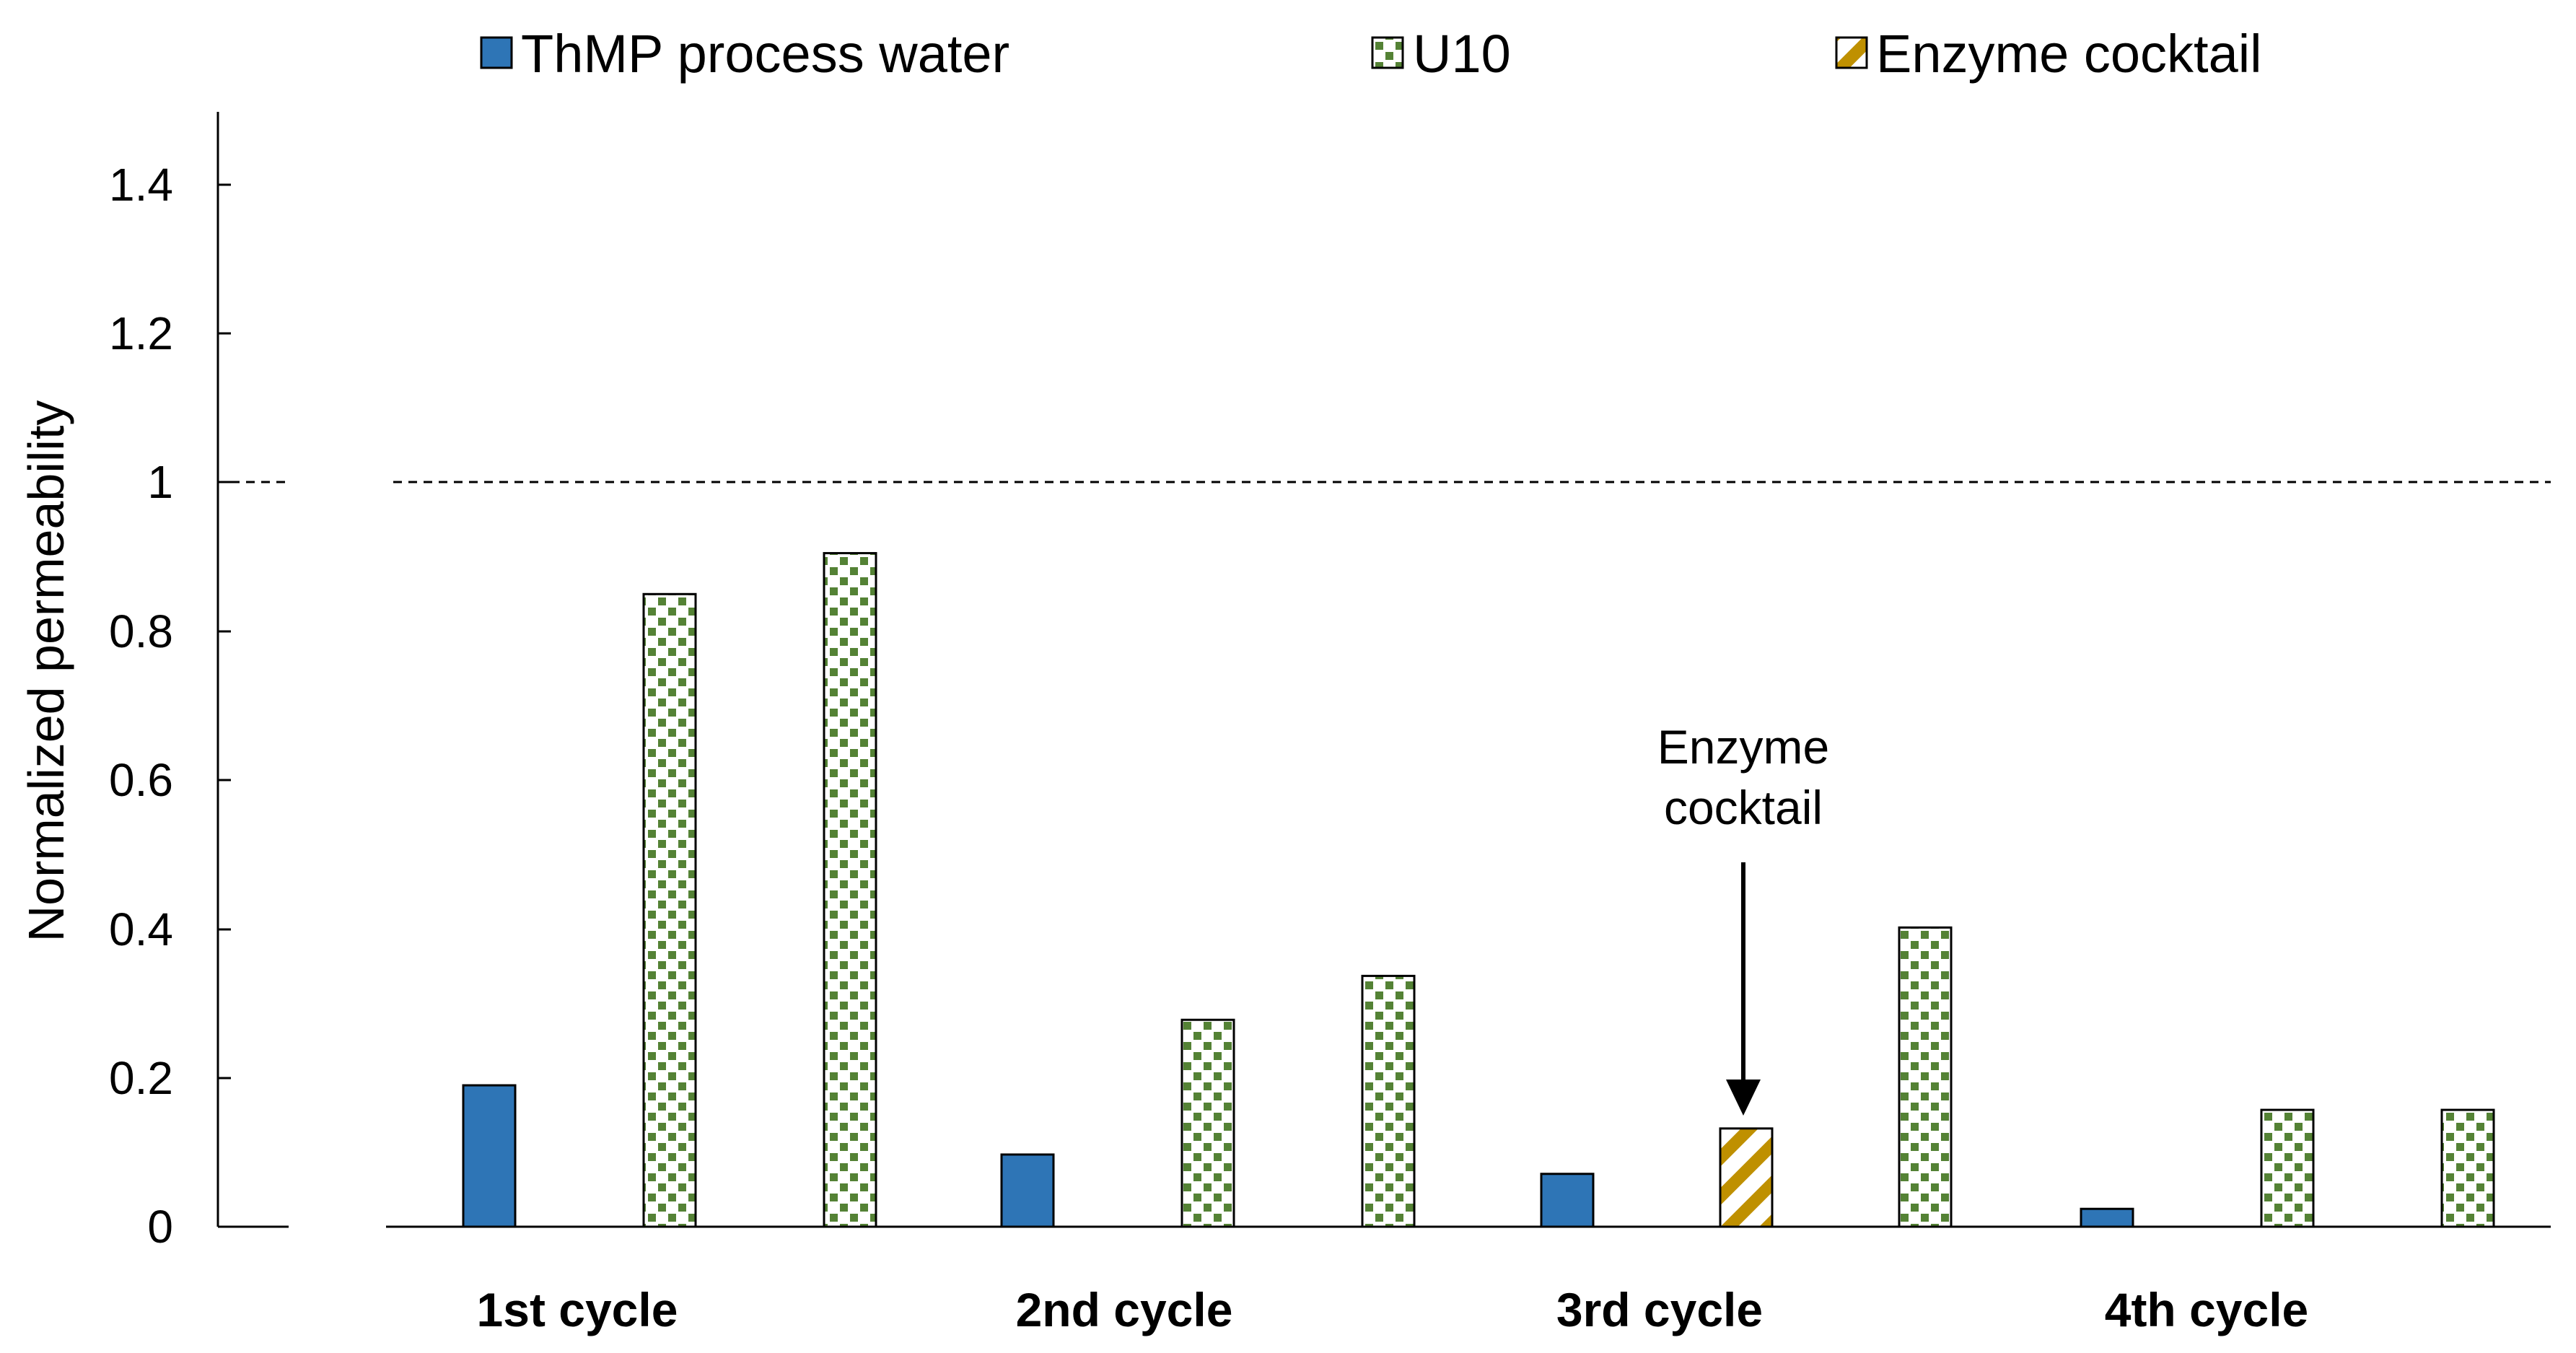 The width and height of the screenshot is (2576, 1353). Describe the element at coordinates (2207, 1309) in the screenshot. I see `x-category-label-4th: 4th cycle` at that location.